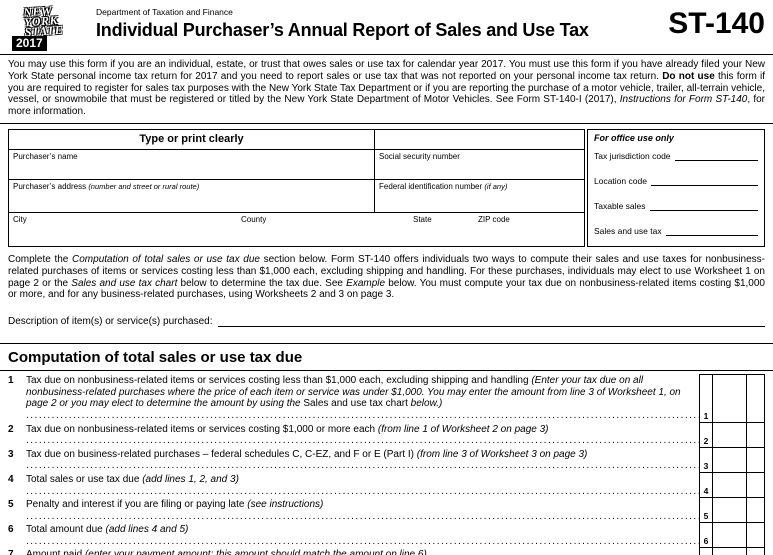  I want to click on county-label: County, so click(254, 219).